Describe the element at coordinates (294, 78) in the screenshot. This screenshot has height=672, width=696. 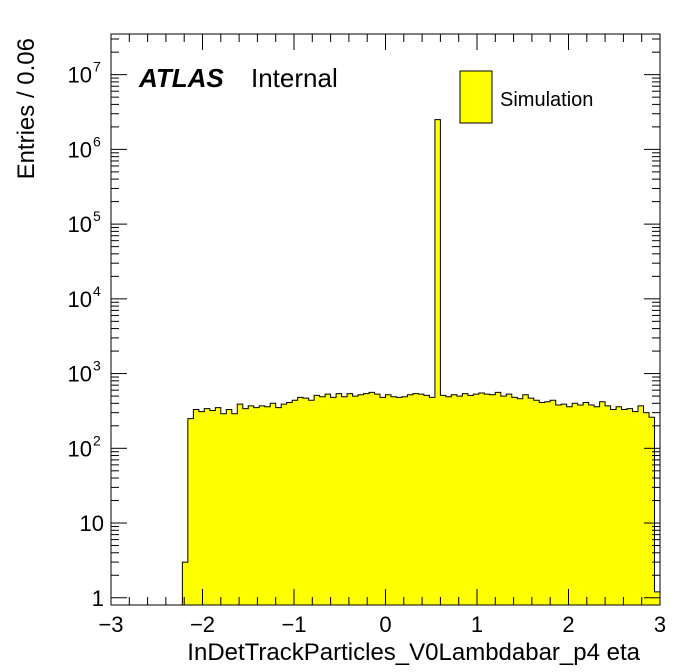
I see `atlas-status-text: Internal` at that location.